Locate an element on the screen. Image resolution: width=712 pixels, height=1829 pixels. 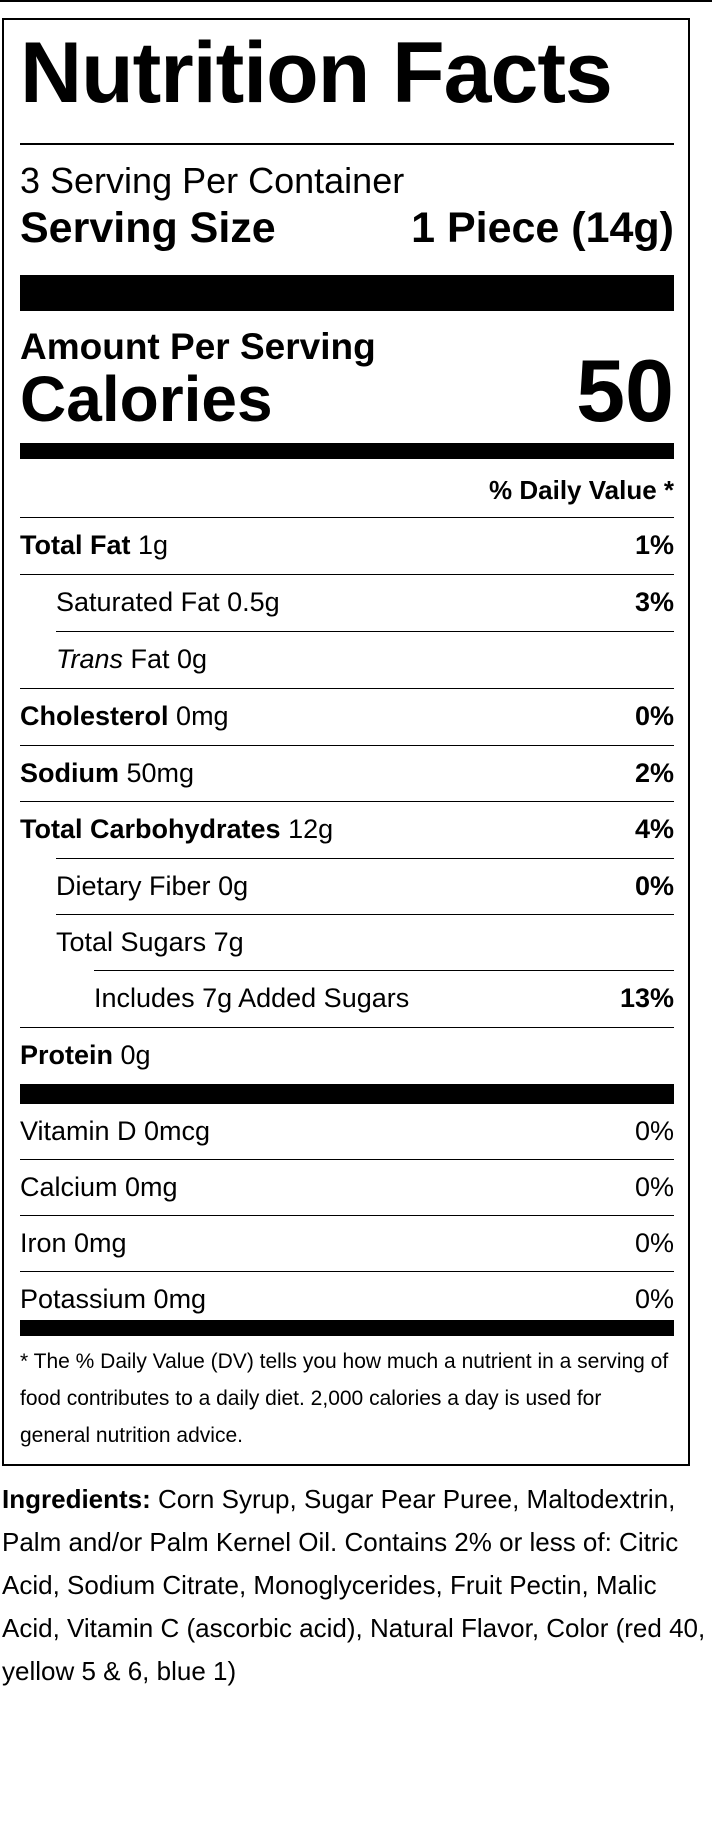
nutrient-row-added-sugars: Includes 7g Added Sugars 13% is located at coordinates (347, 998).